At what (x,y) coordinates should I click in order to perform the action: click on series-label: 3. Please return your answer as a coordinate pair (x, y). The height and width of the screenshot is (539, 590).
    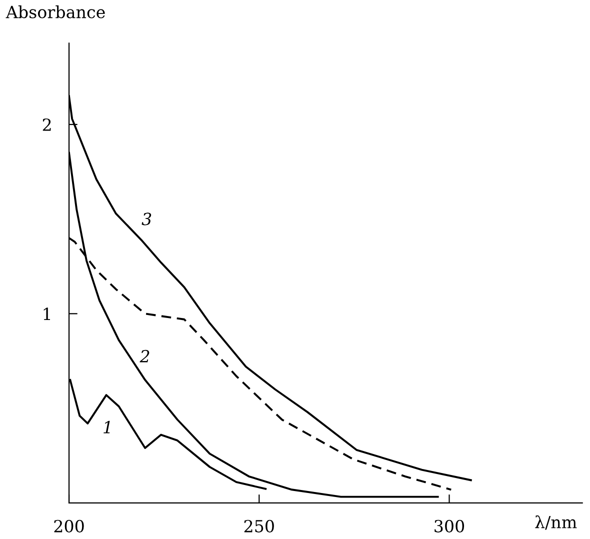
    Looking at the image, I should click on (147, 219).